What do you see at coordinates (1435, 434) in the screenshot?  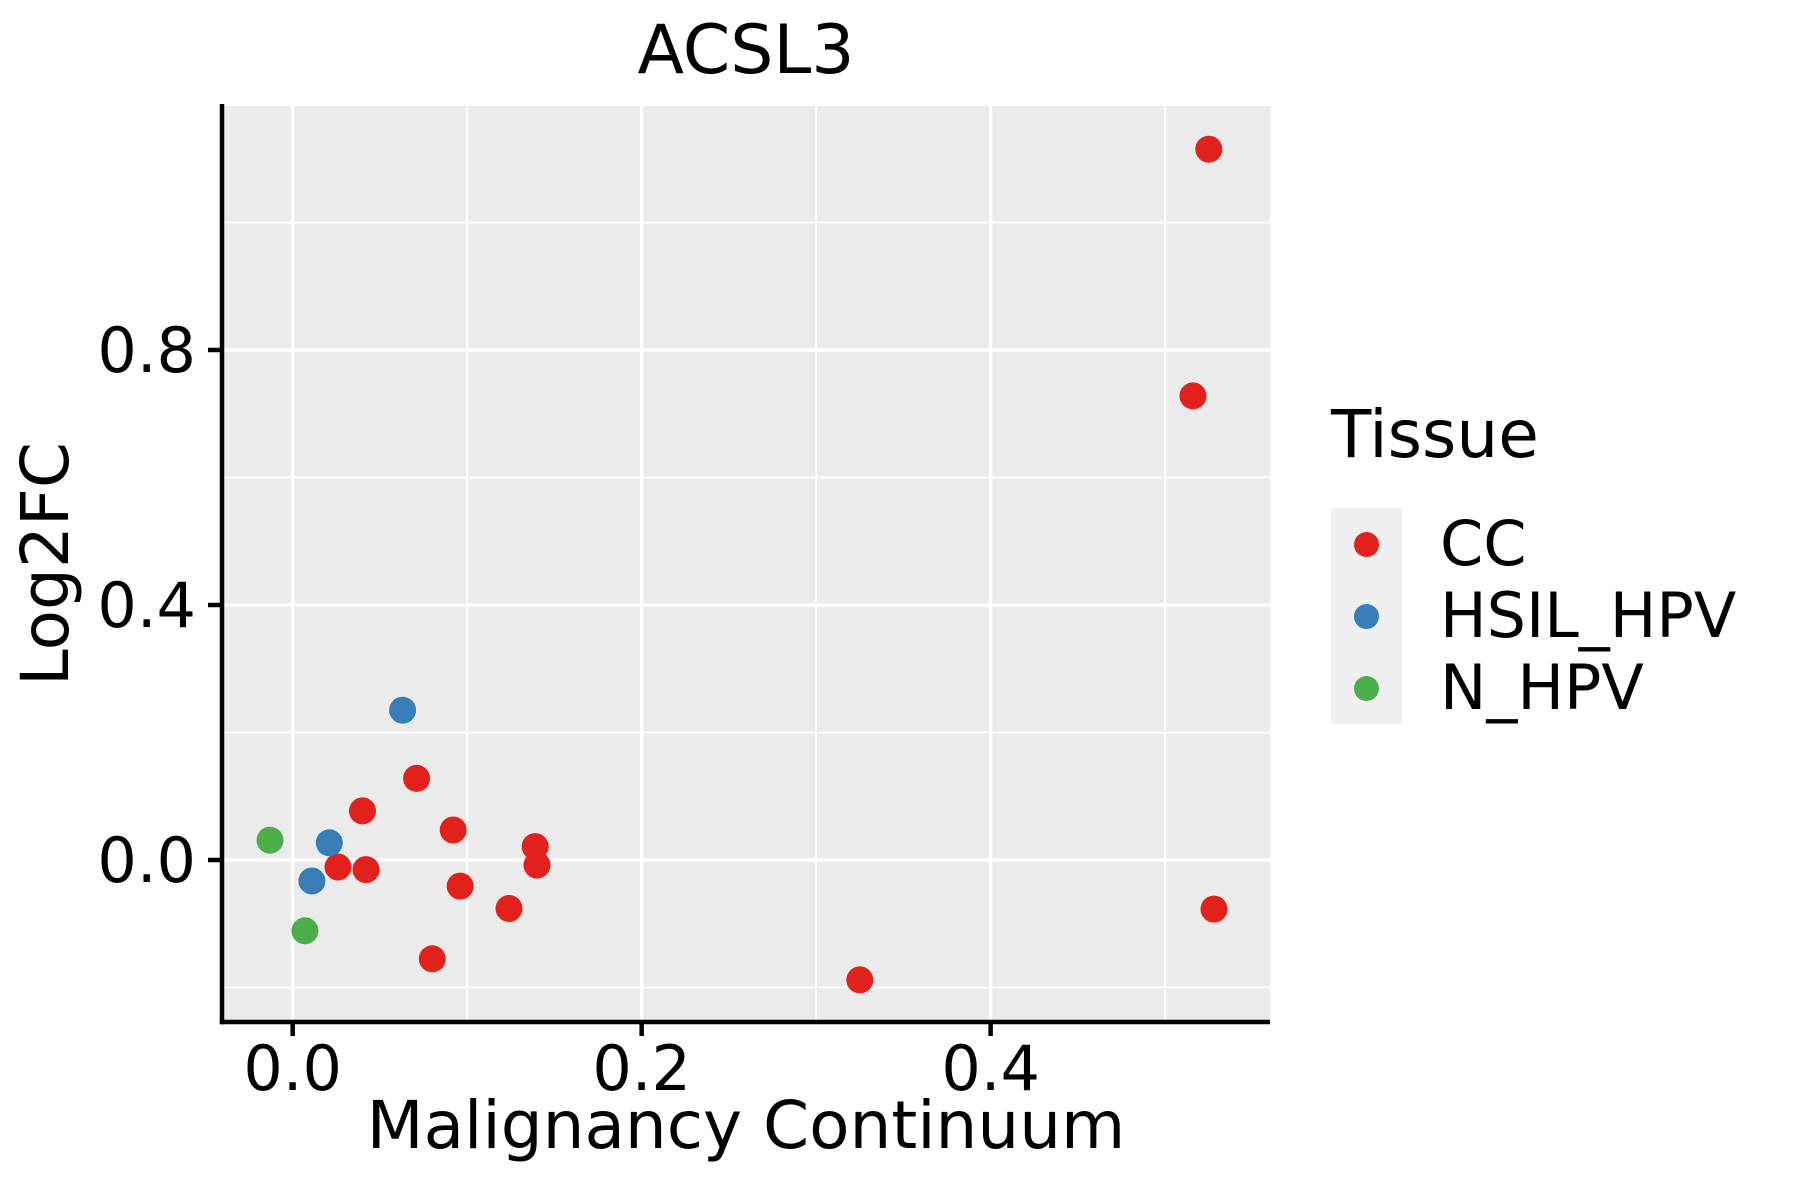 I see `legend-title: Tissue` at bounding box center [1435, 434].